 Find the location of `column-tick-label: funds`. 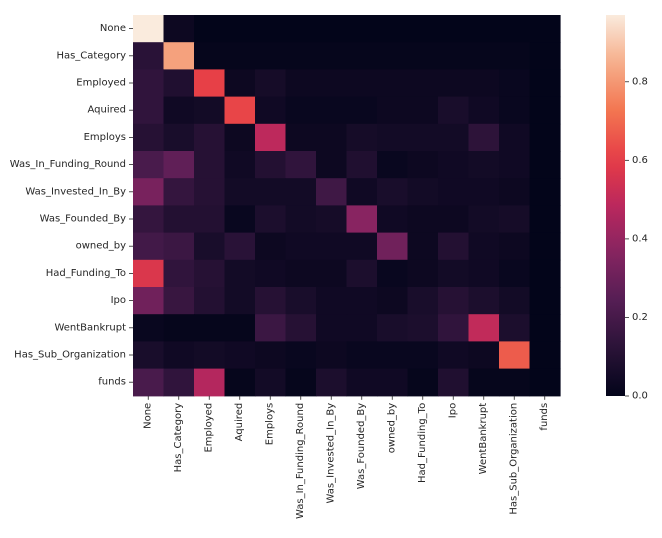

column-tick-label: funds is located at coordinates (544, 417).